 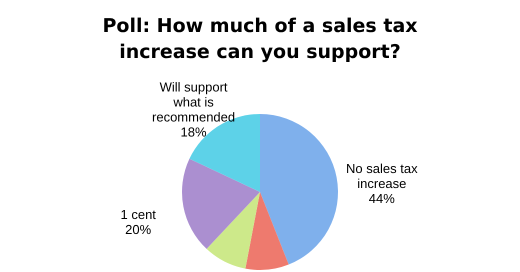 What do you see at coordinates (194, 101) in the screenshot?
I see `slice-label: Will support what is recommended` at bounding box center [194, 101].